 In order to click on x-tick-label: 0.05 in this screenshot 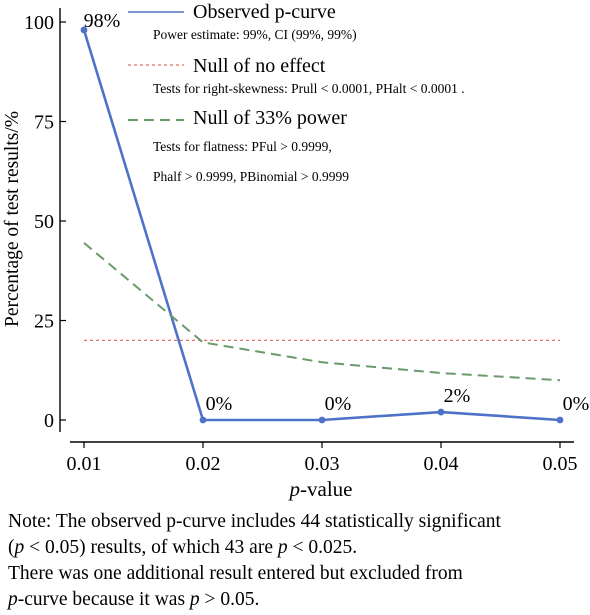, I will do `click(560, 464)`.